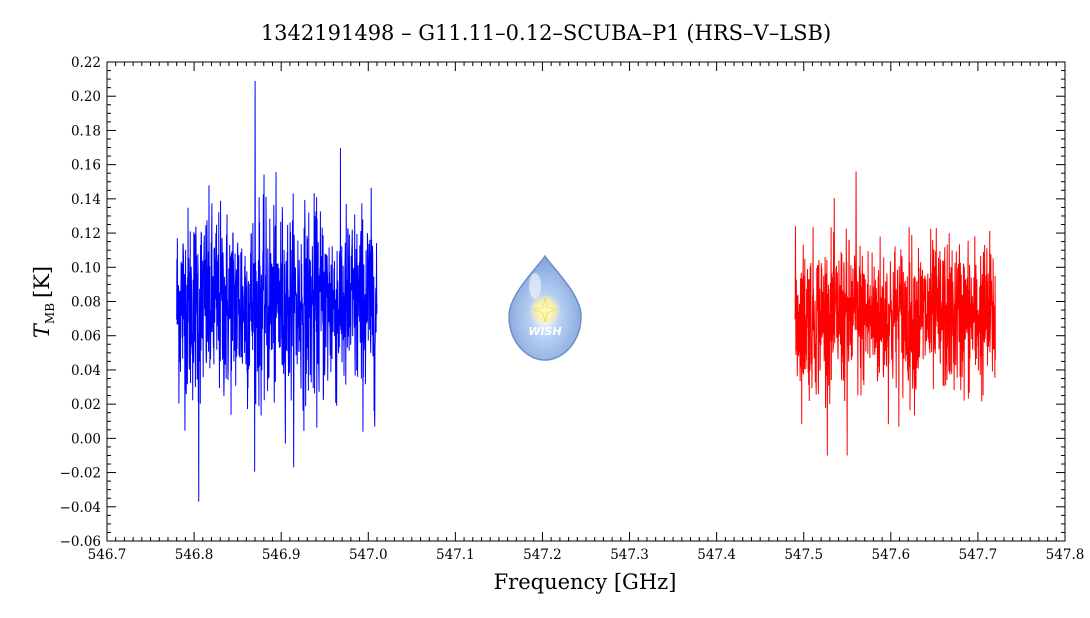 The height and width of the screenshot is (618, 1090). I want to click on star-icon, so click(545, 310).